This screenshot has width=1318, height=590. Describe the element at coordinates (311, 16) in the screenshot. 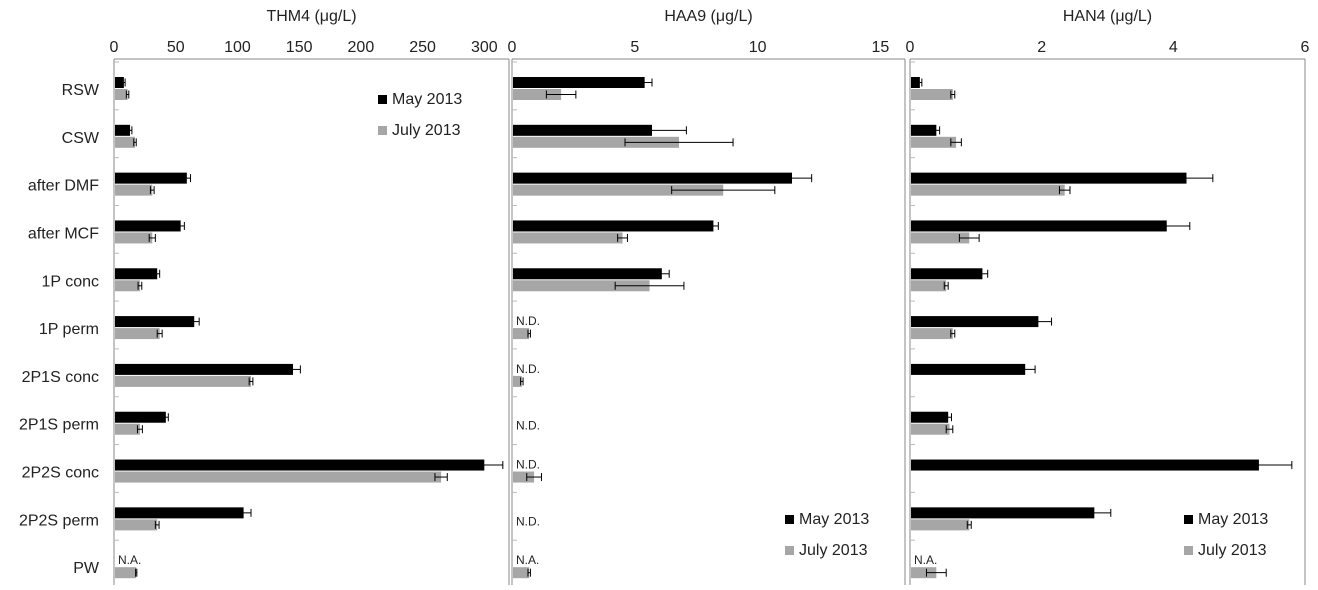

I see `panel-1-chart-title: THM4 (μg/L)` at that location.